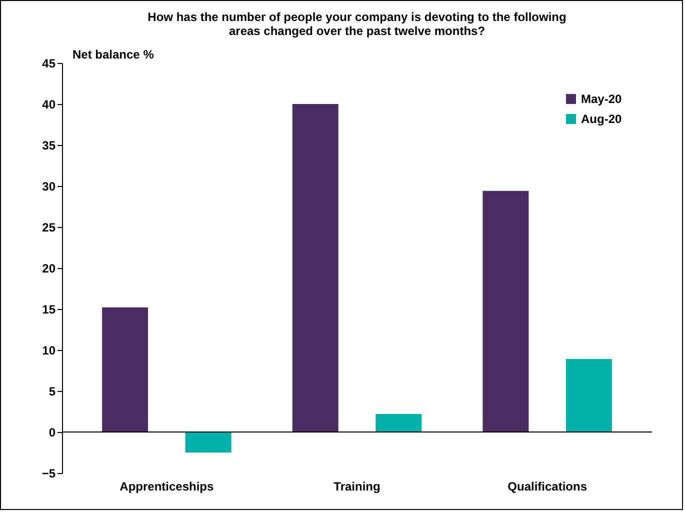  What do you see at coordinates (49, 309) in the screenshot?
I see `y-tick-label: 15` at bounding box center [49, 309].